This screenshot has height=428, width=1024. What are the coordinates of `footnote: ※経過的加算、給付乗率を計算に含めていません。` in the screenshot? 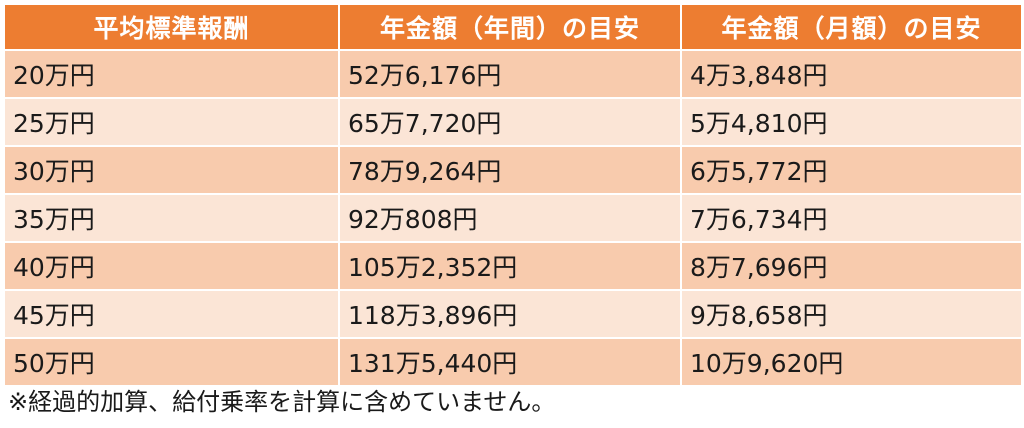 It's located at (282, 402).